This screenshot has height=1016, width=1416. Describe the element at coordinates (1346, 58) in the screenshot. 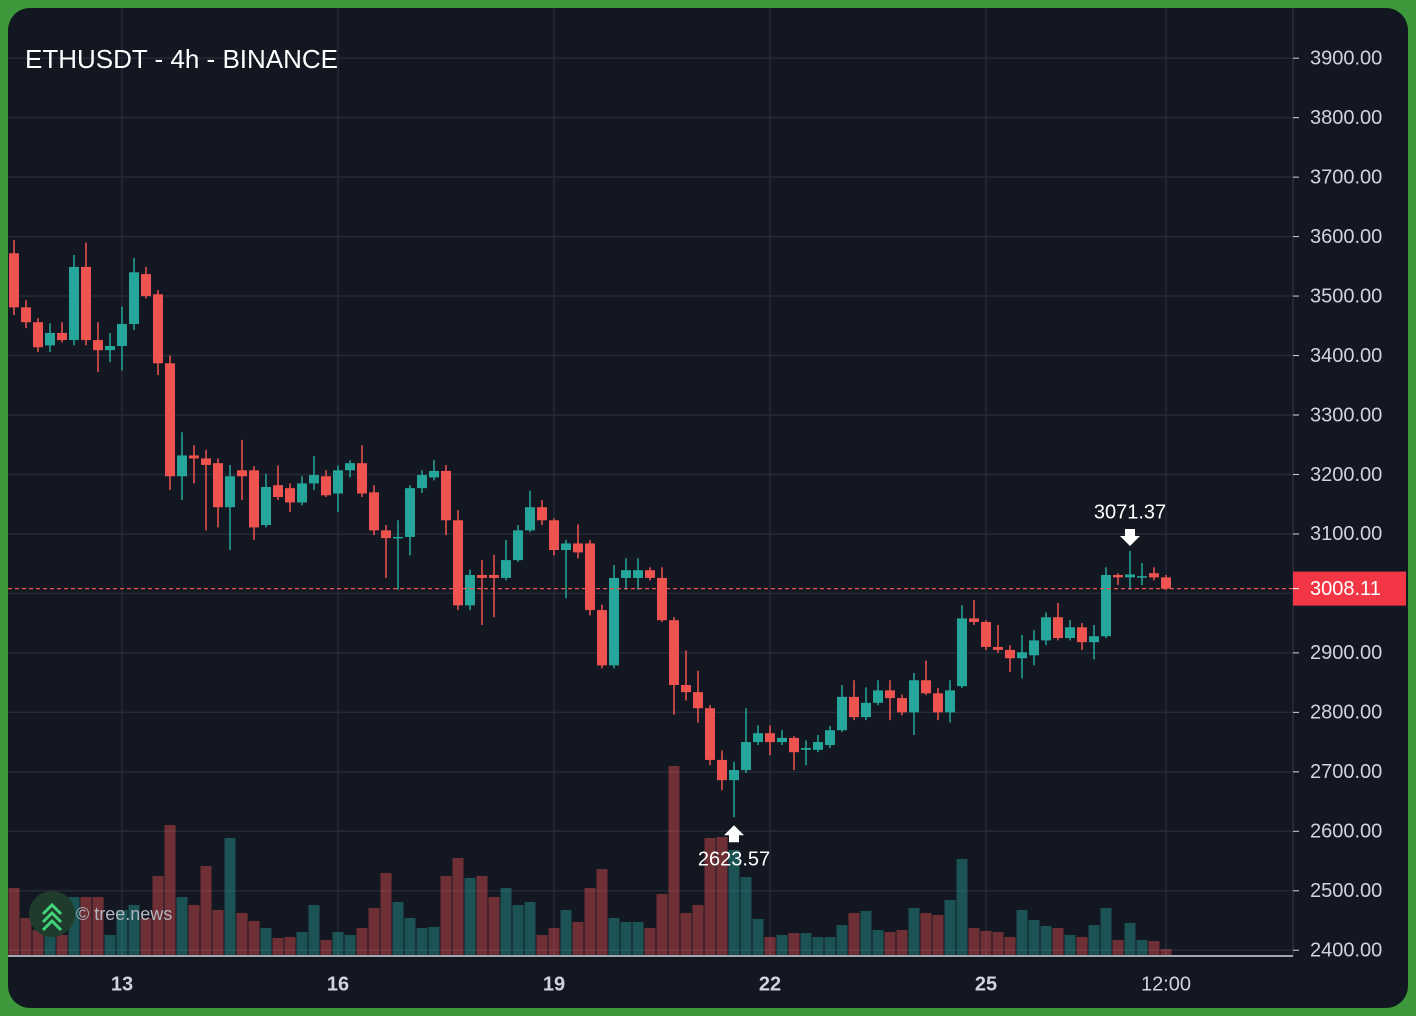

I see `y-tick-label: 3900.00` at that location.